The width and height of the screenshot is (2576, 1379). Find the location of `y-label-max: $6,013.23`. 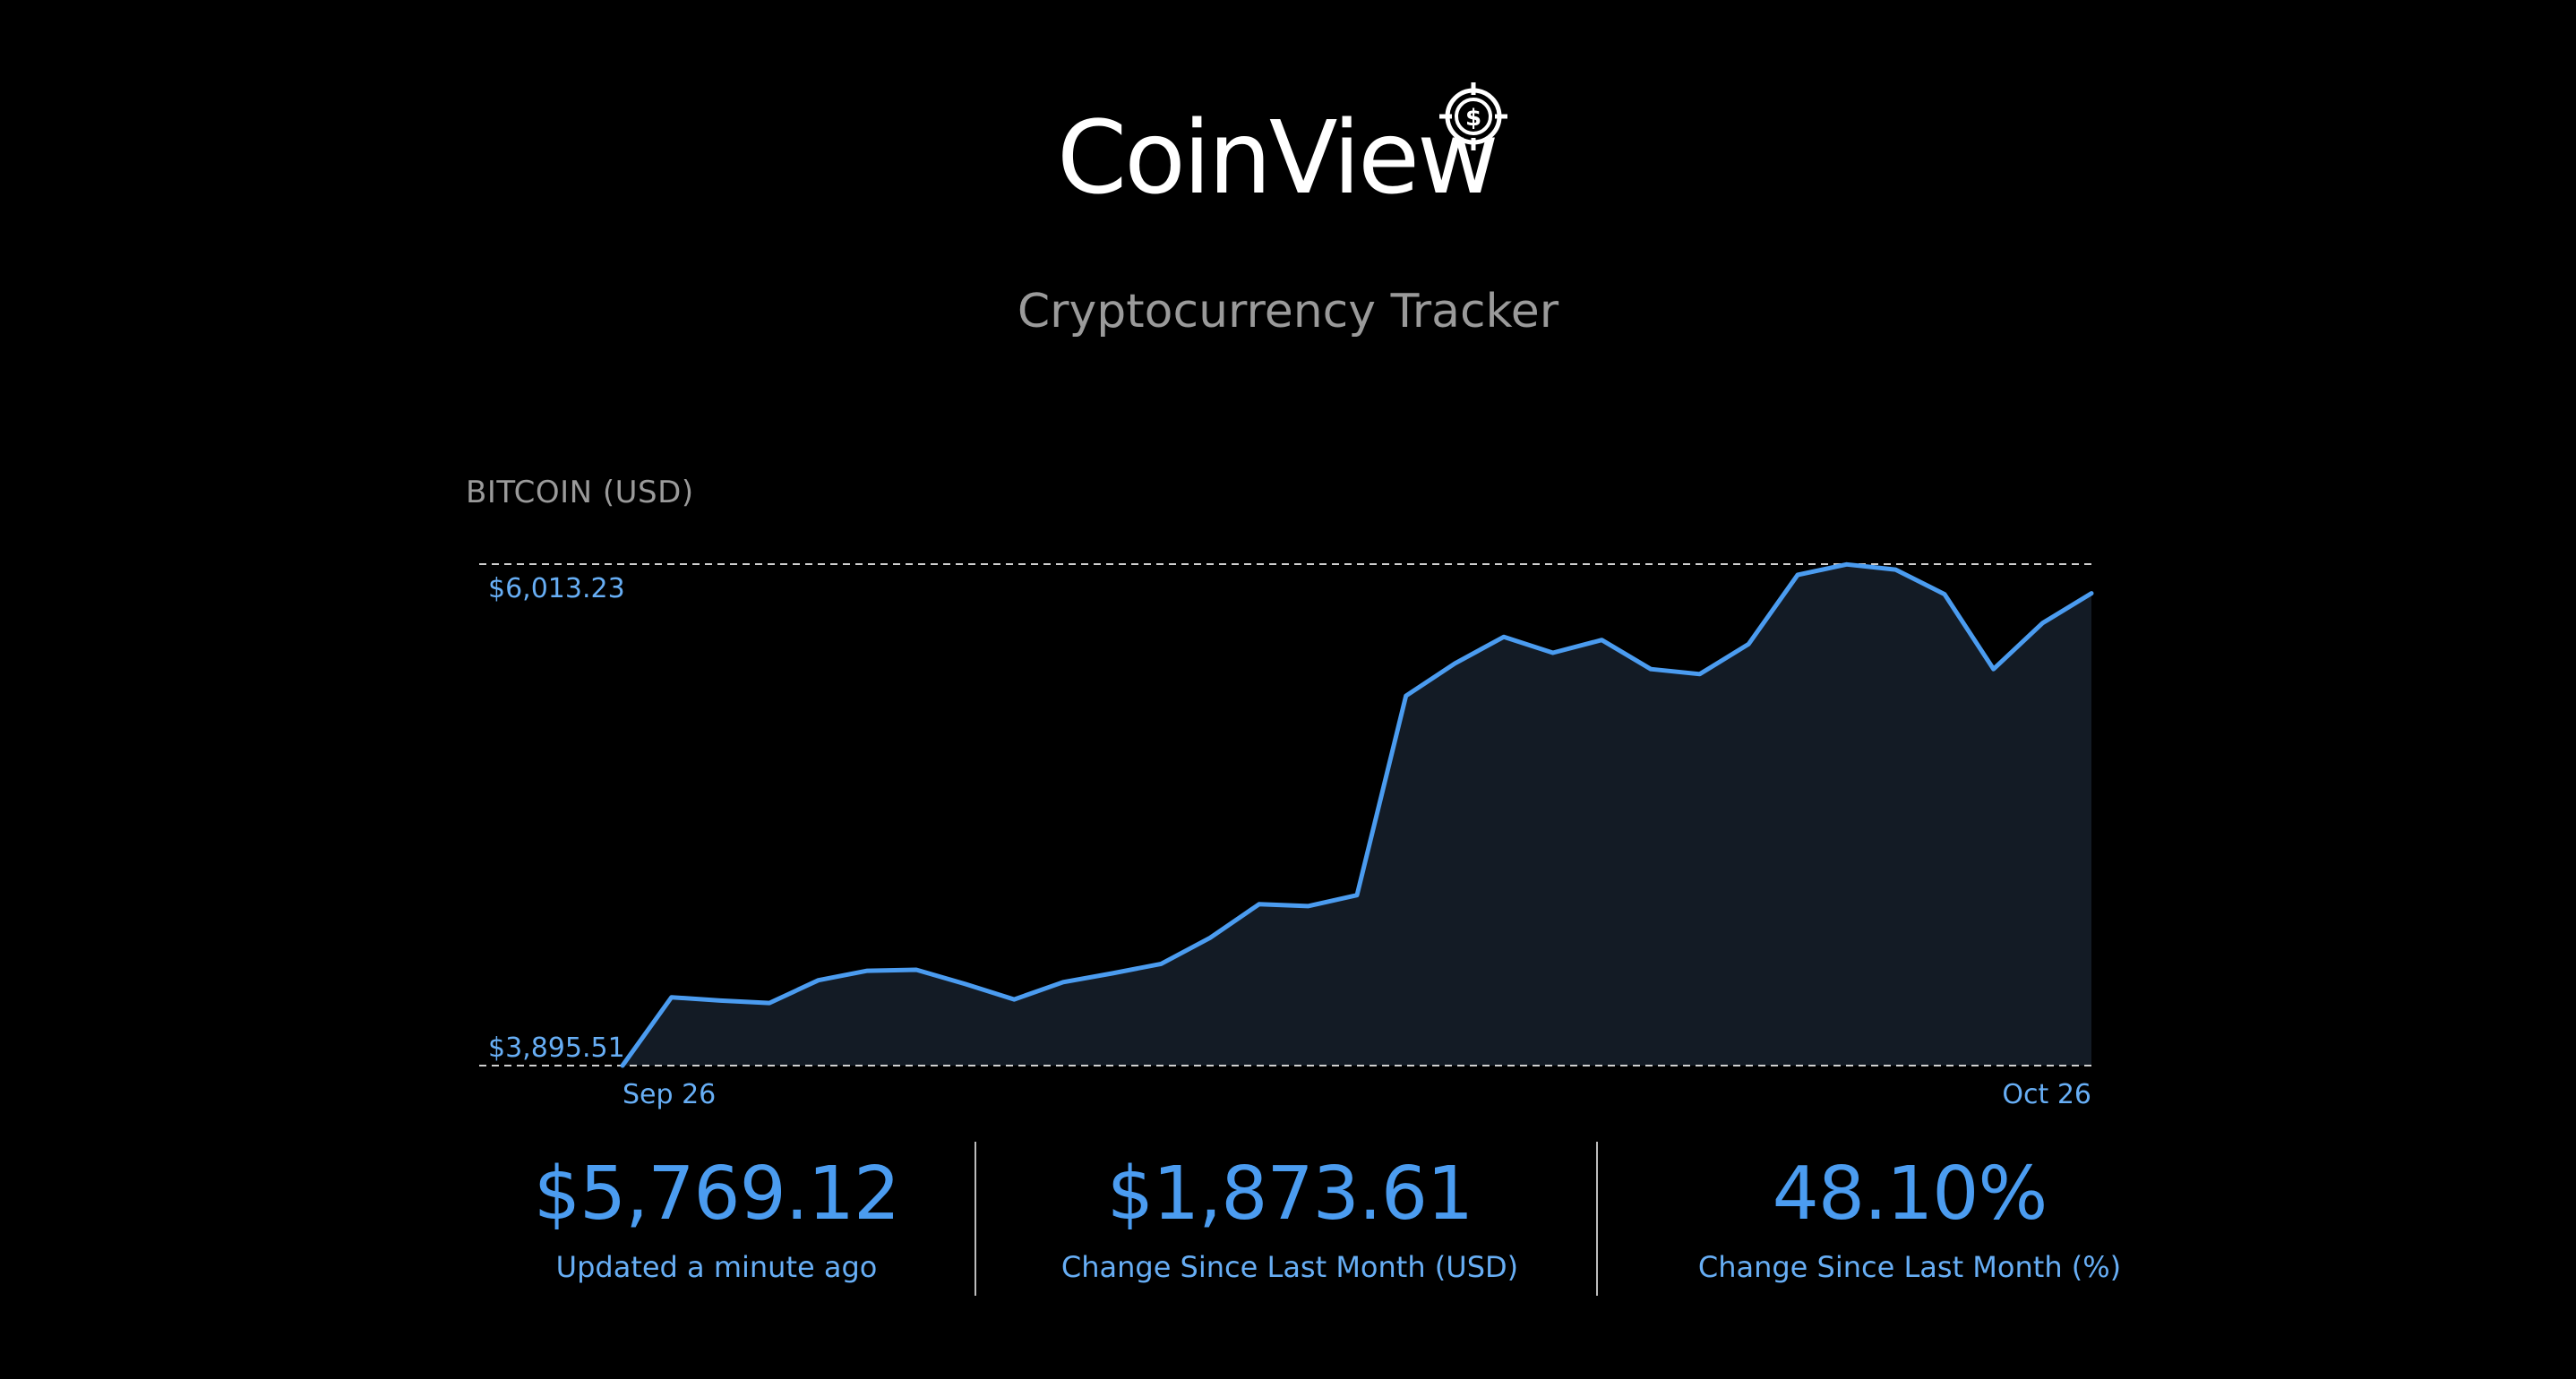

y-label-max: $6,013.23 is located at coordinates (556, 589).